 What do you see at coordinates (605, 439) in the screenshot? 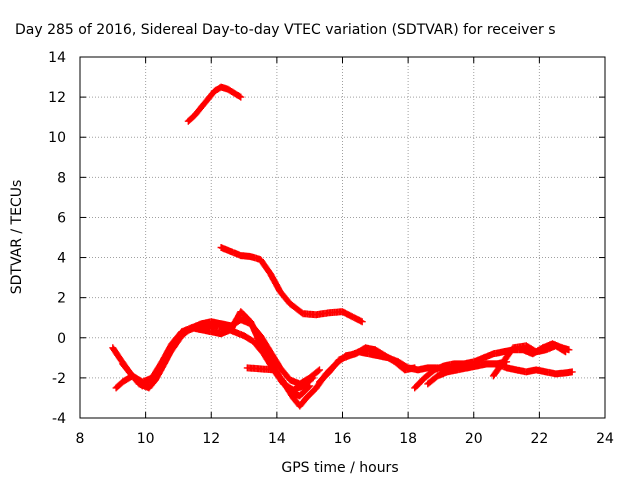
I see `x-tick-label: 24` at bounding box center [605, 439].